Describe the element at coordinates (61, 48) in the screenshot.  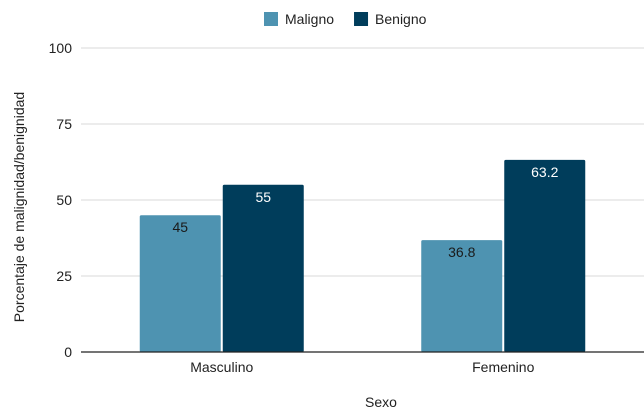
I see `y-tick-label: 100` at that location.